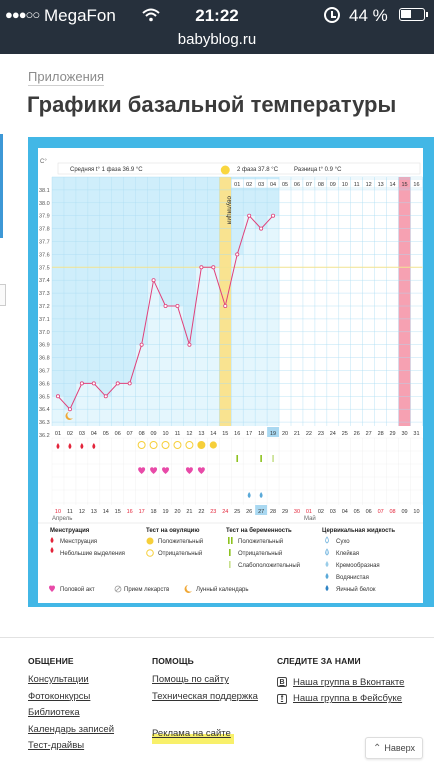  What do you see at coordinates (345, 512) in the screenshot?
I see `date-label: 04` at bounding box center [345, 512].